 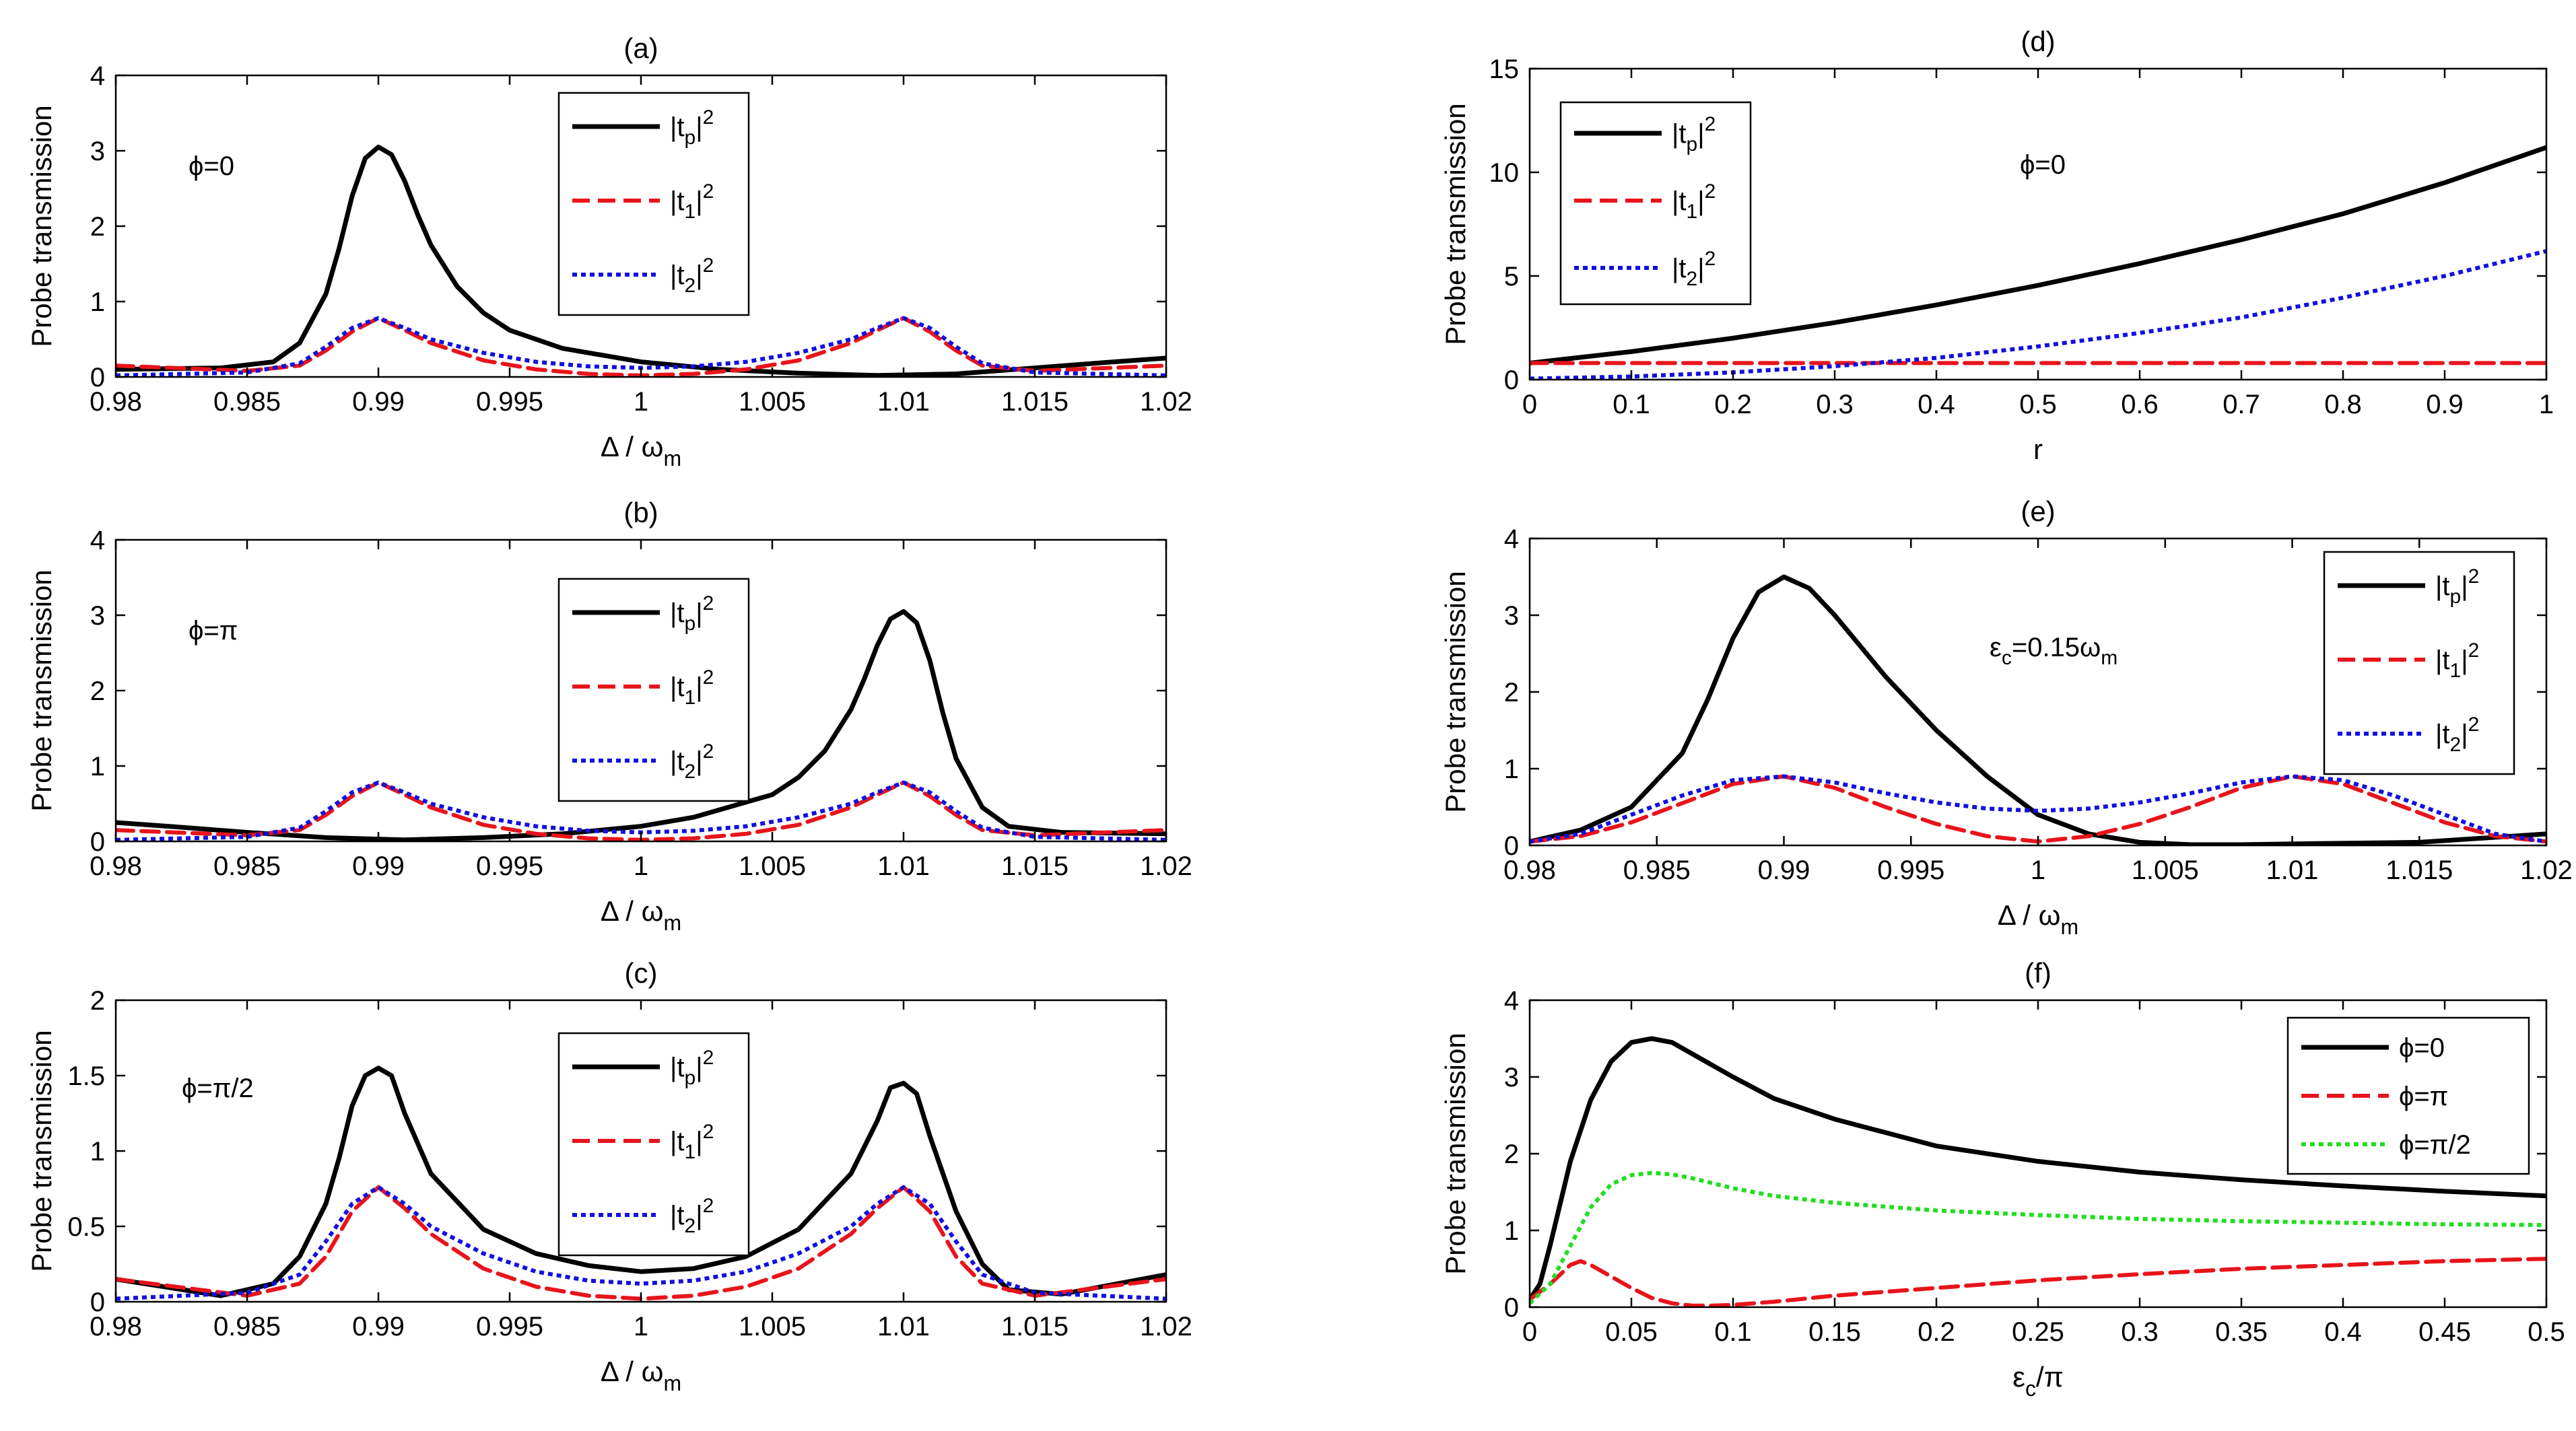 I want to click on x-tick-label: 0.98, so click(x=116, y=402).